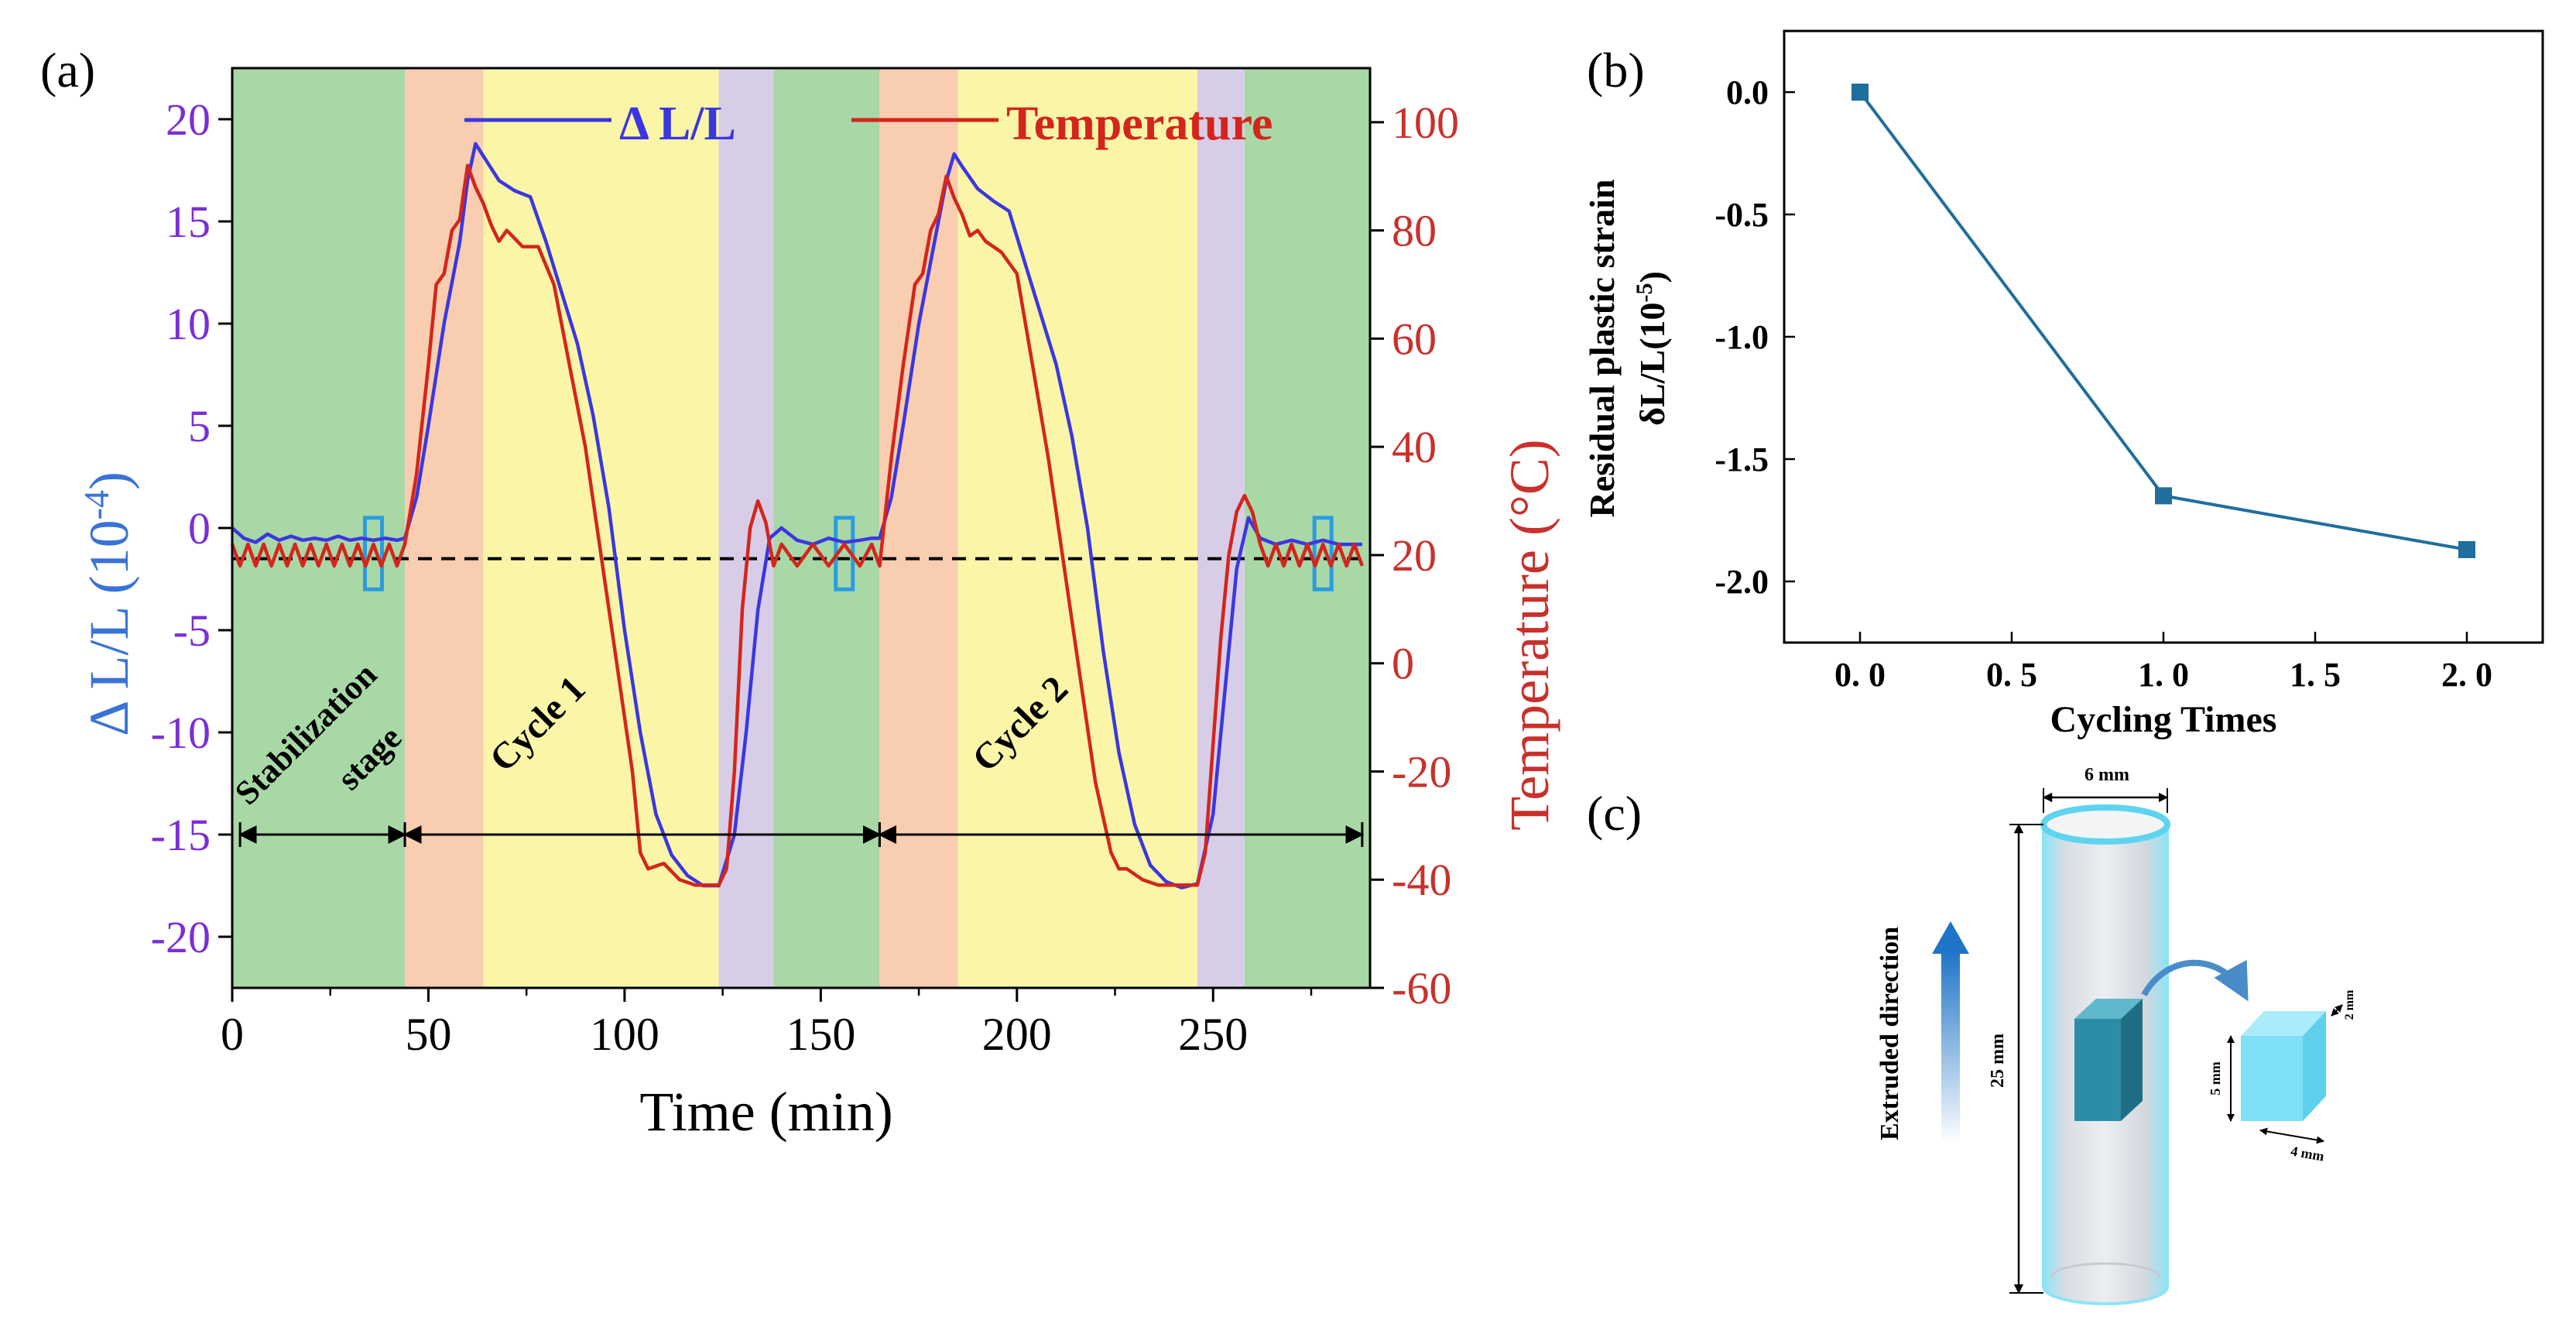 Image resolution: width=2576 pixels, height=1344 pixels. I want to click on y-left-title-exp: -4, so click(96, 504).